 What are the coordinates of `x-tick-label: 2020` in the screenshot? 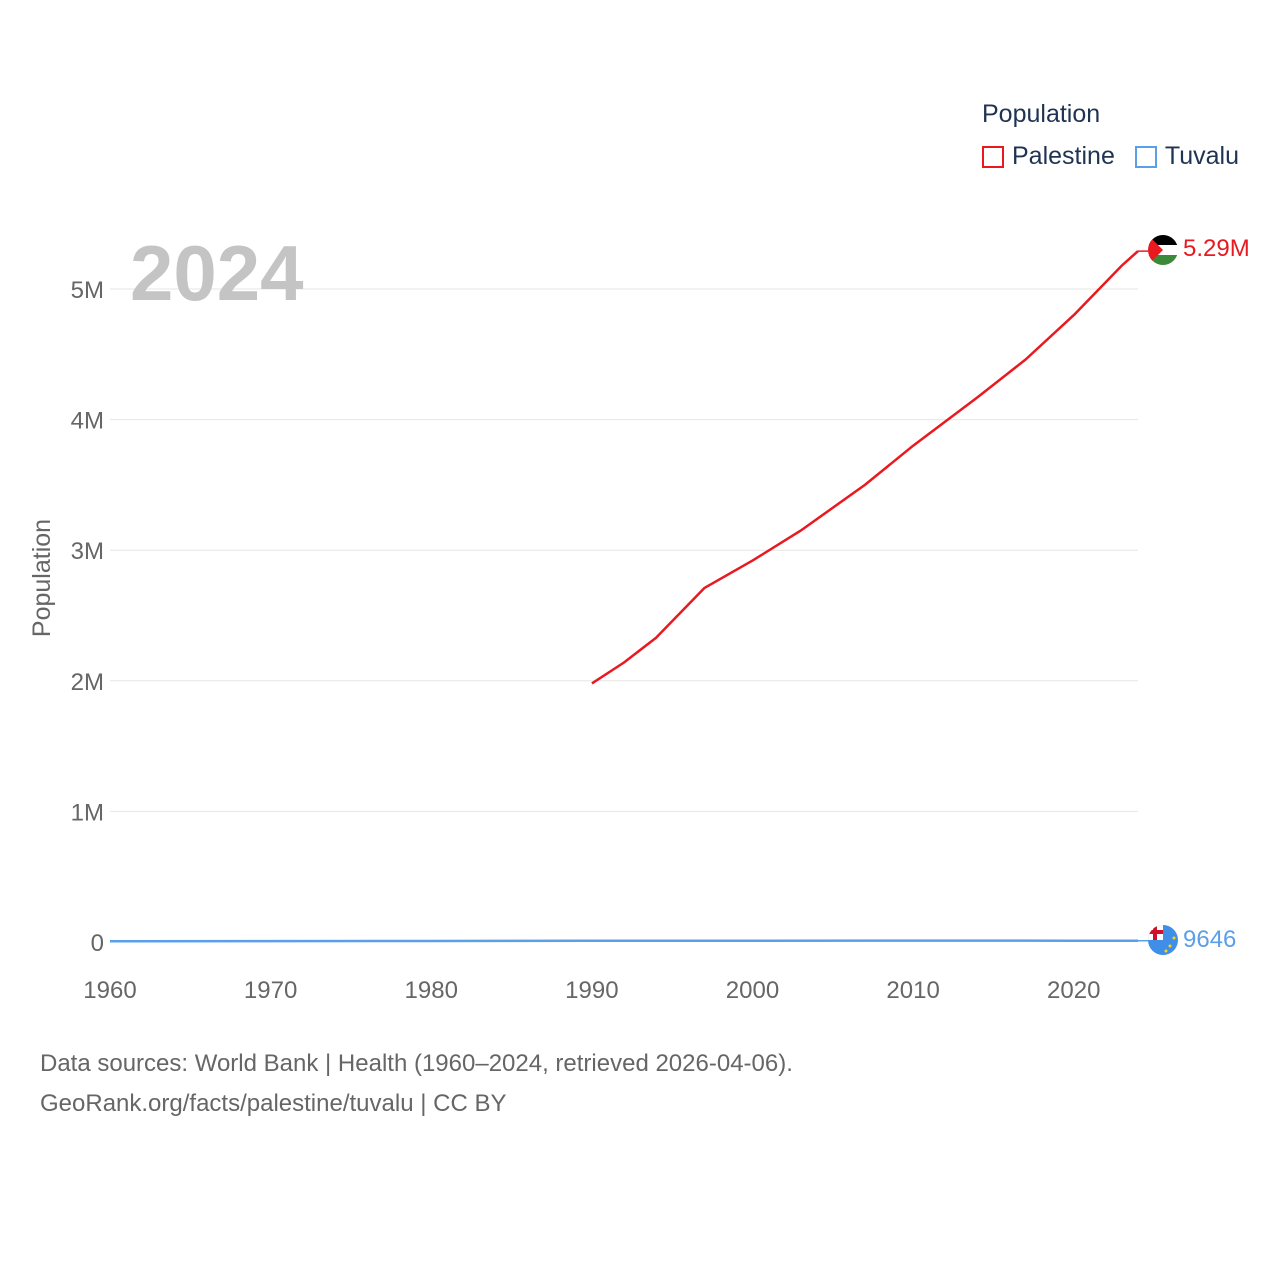 It's located at (1073, 990).